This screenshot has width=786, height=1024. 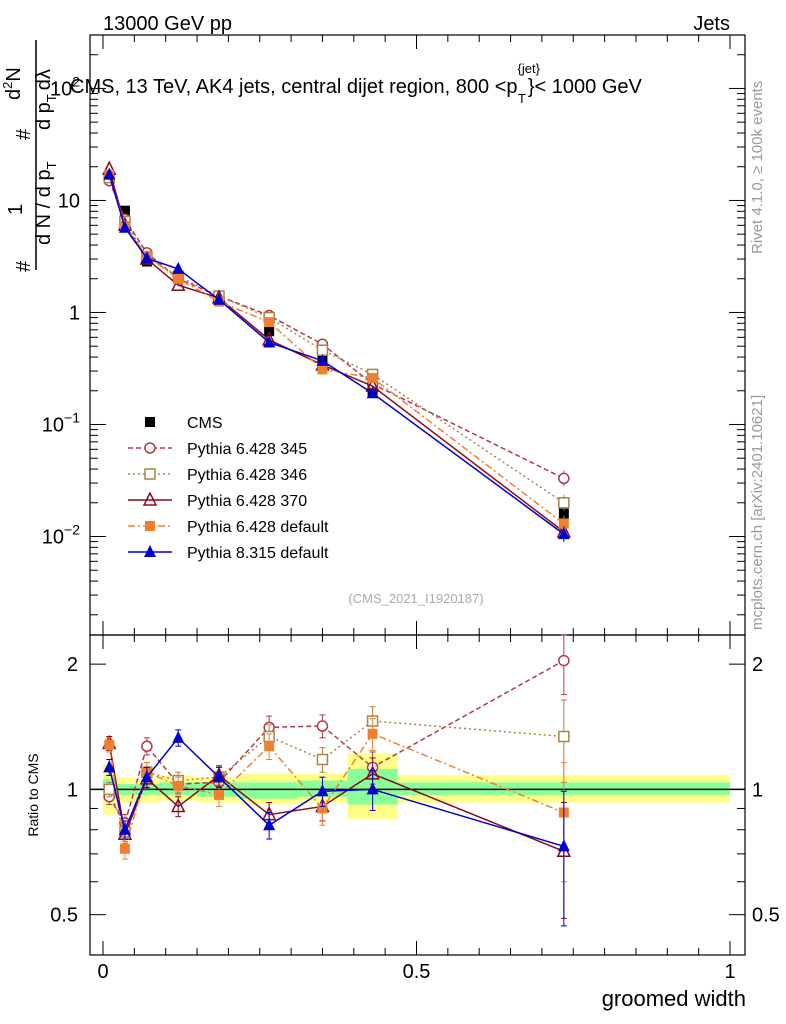 What do you see at coordinates (7, 85) in the screenshot?
I see `ylabel-d2N-sup: 2` at bounding box center [7, 85].